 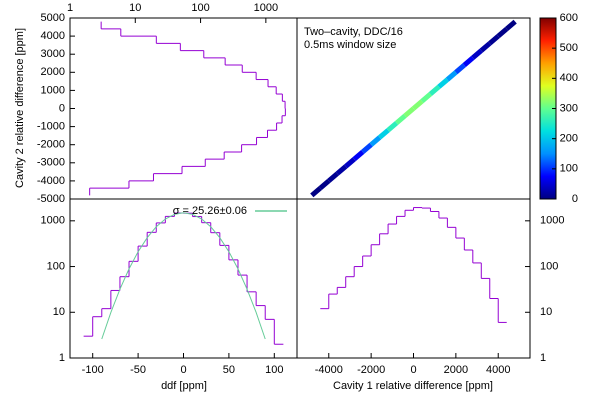 I want to click on x-axis-label: Cavity 1 relative difference [ppm], so click(x=413, y=386).